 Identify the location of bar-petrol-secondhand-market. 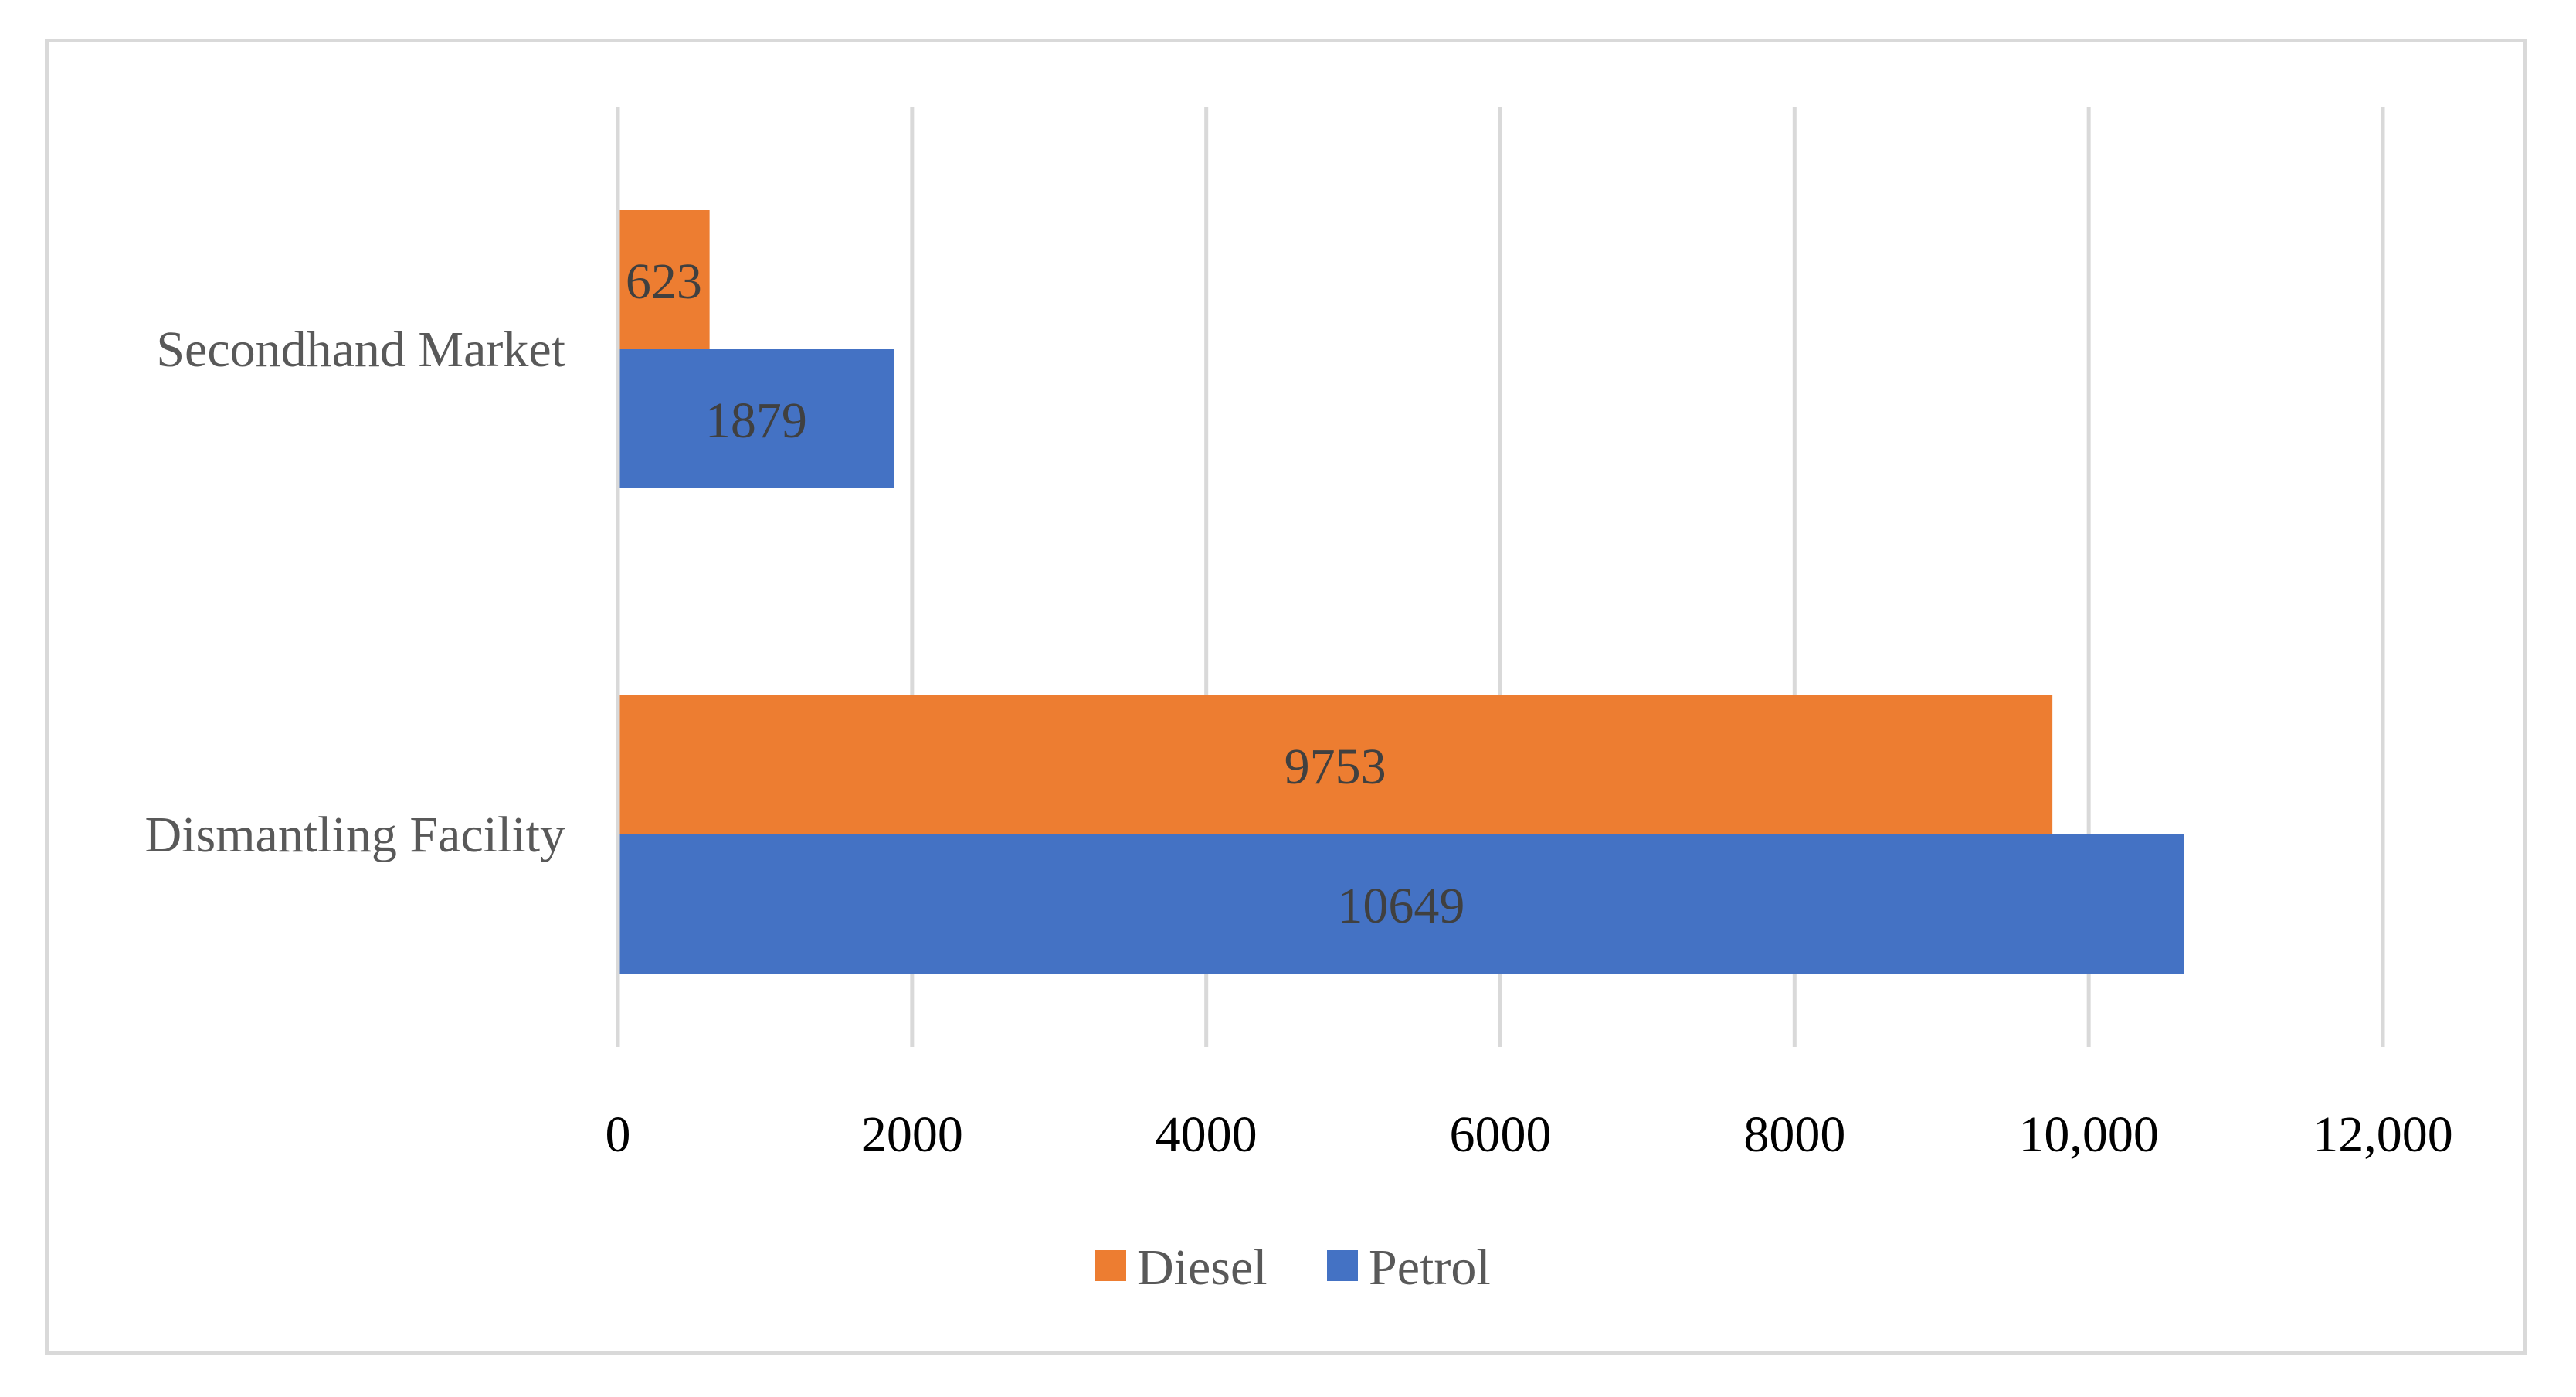
(756, 418).